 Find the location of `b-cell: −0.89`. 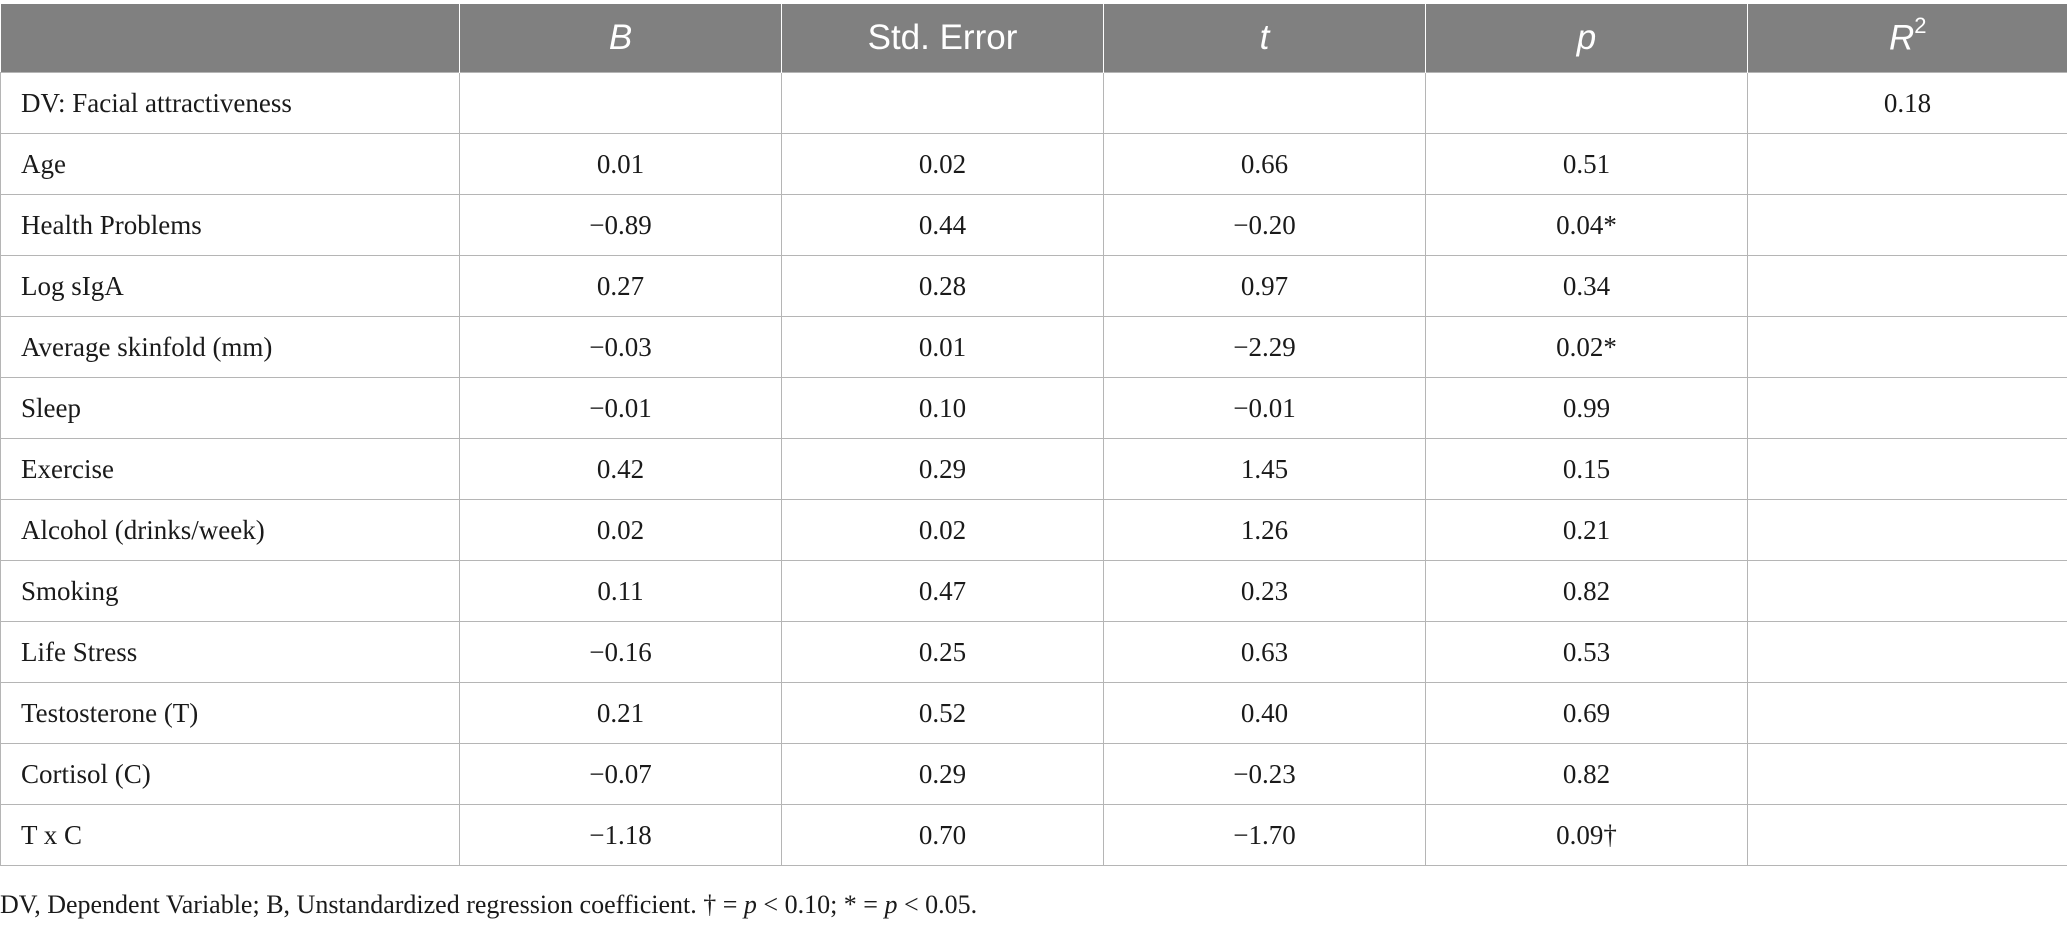

b-cell: −0.89 is located at coordinates (620, 225).